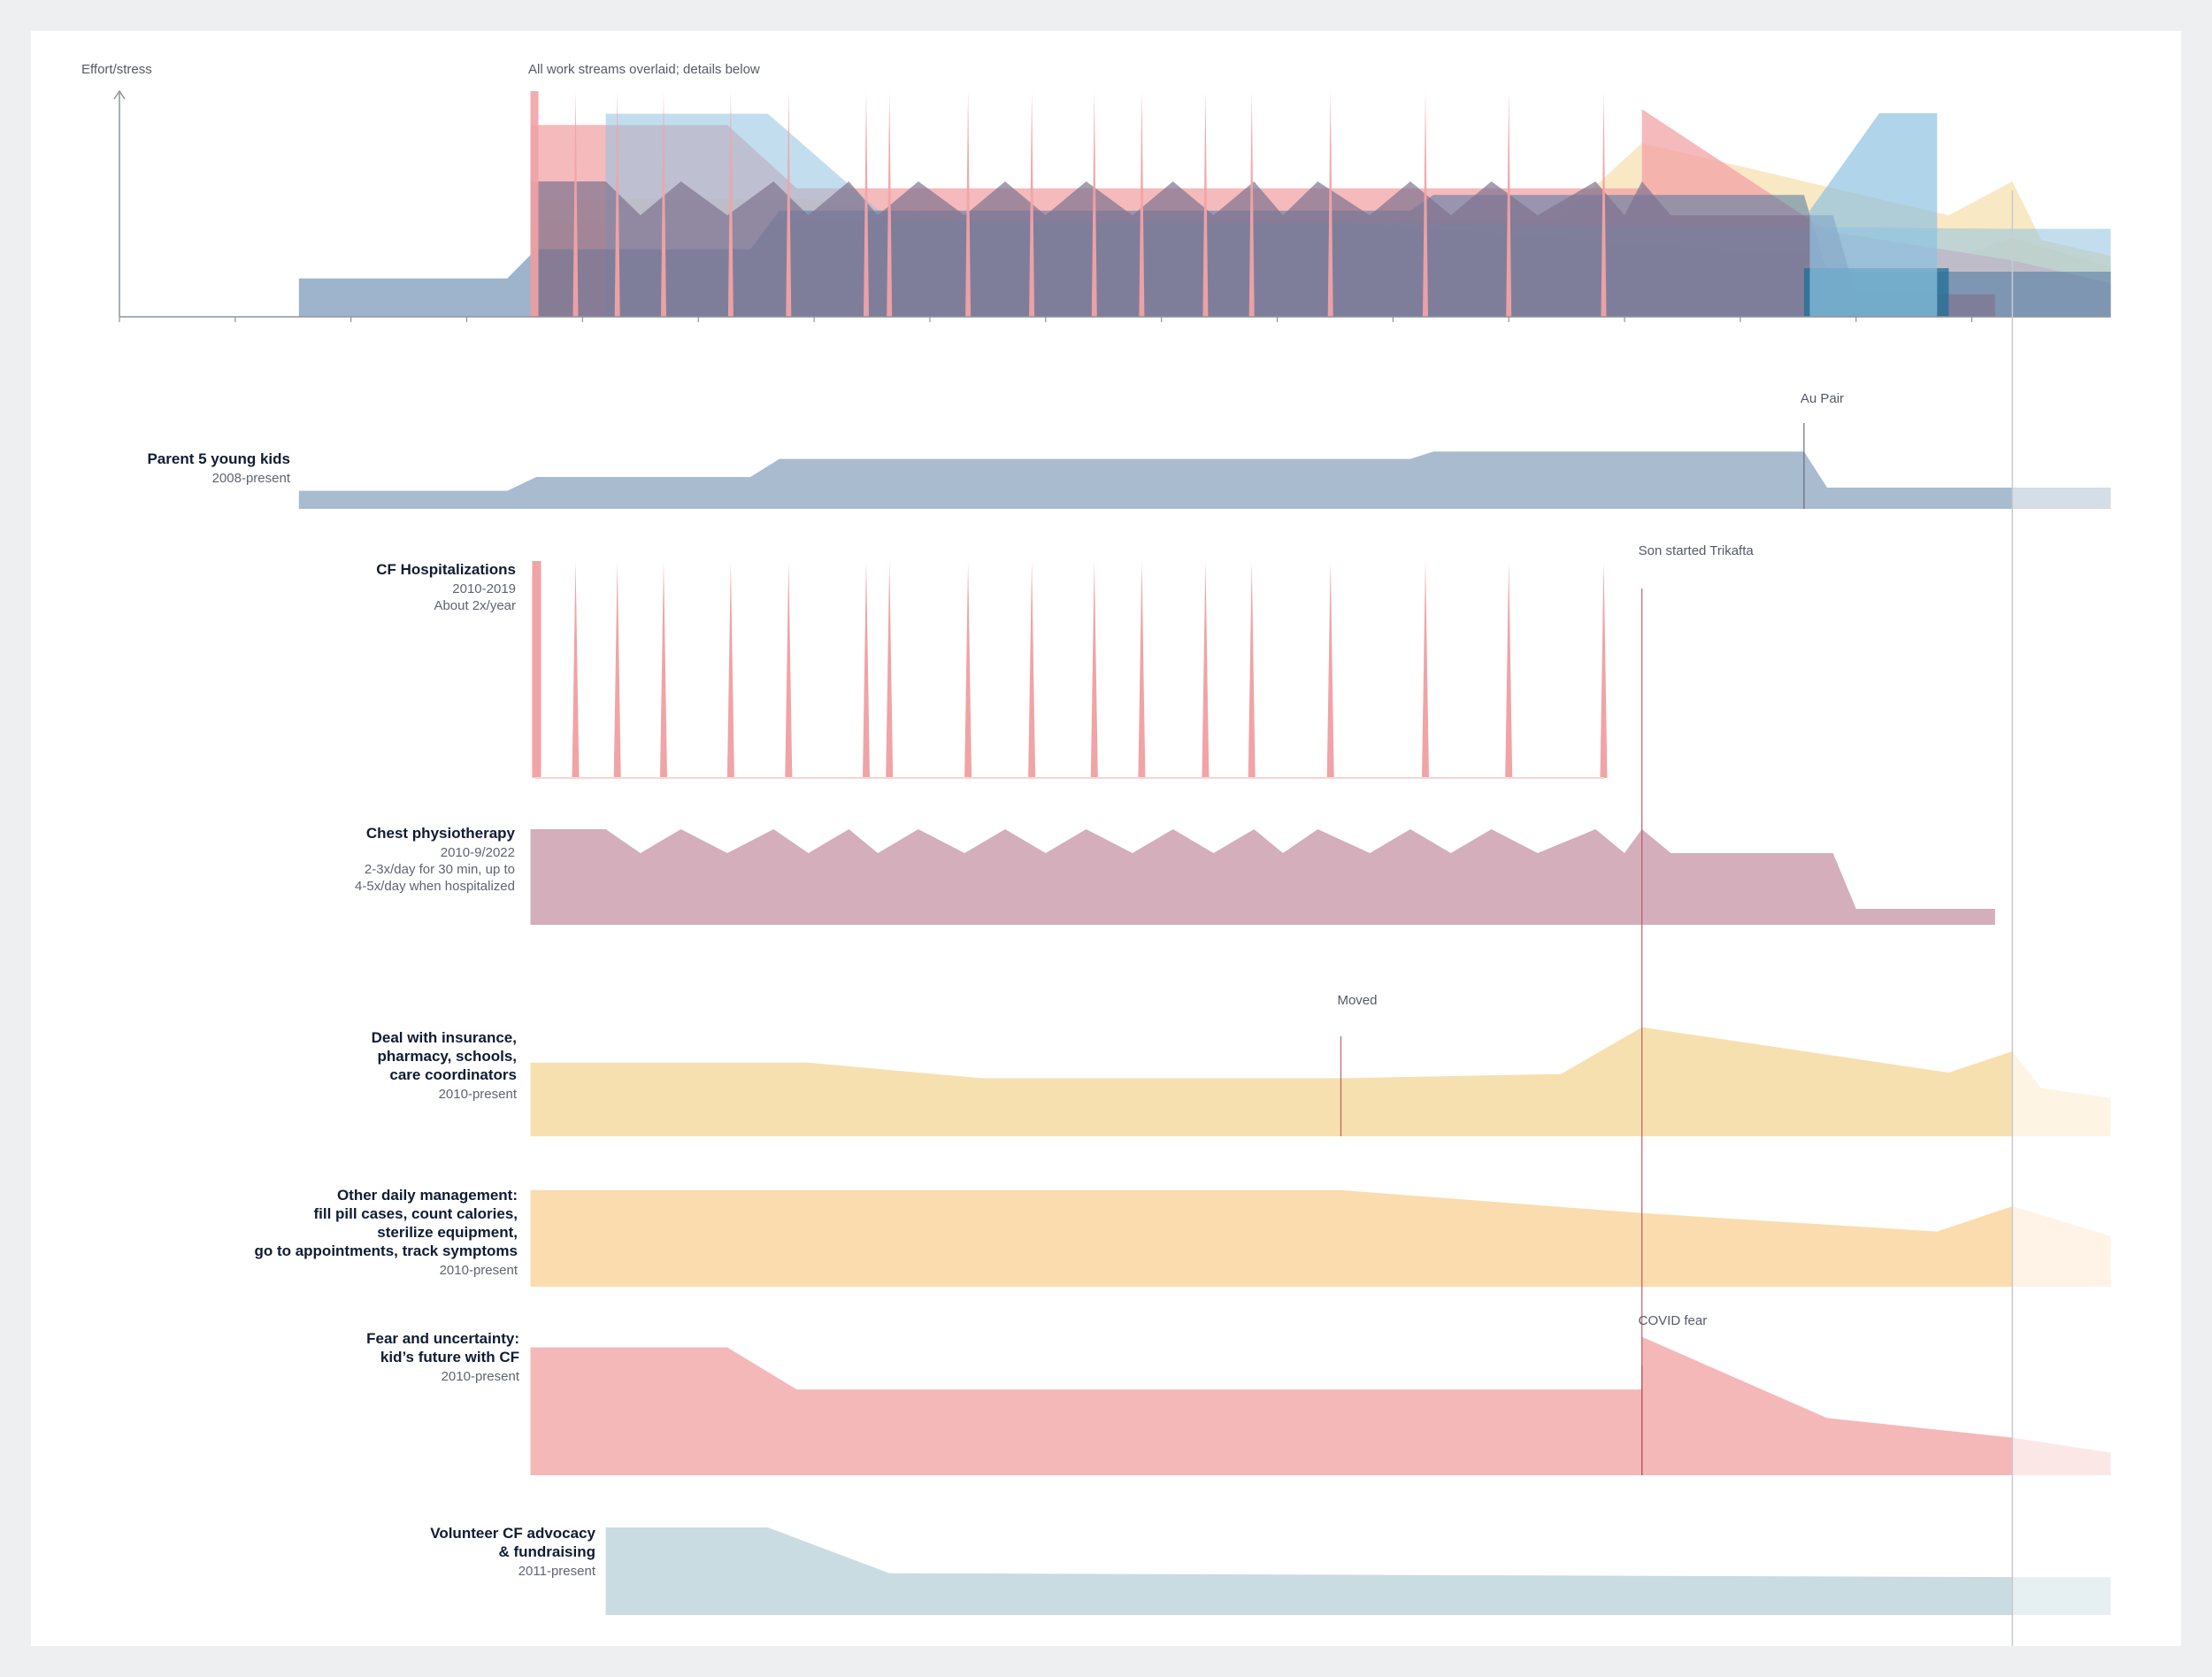 This screenshot has width=2212, height=1677. Describe the element at coordinates (1156, 480) in the screenshot. I see `area-parent` at that location.